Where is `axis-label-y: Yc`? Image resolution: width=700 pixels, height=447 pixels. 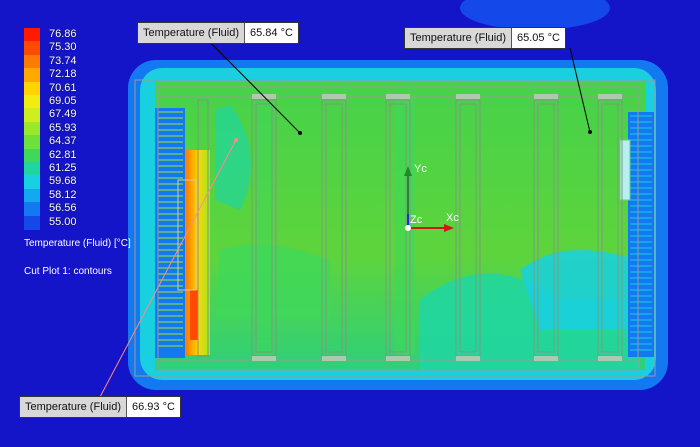
axis-label-y: Yc is located at coordinates (420, 169).